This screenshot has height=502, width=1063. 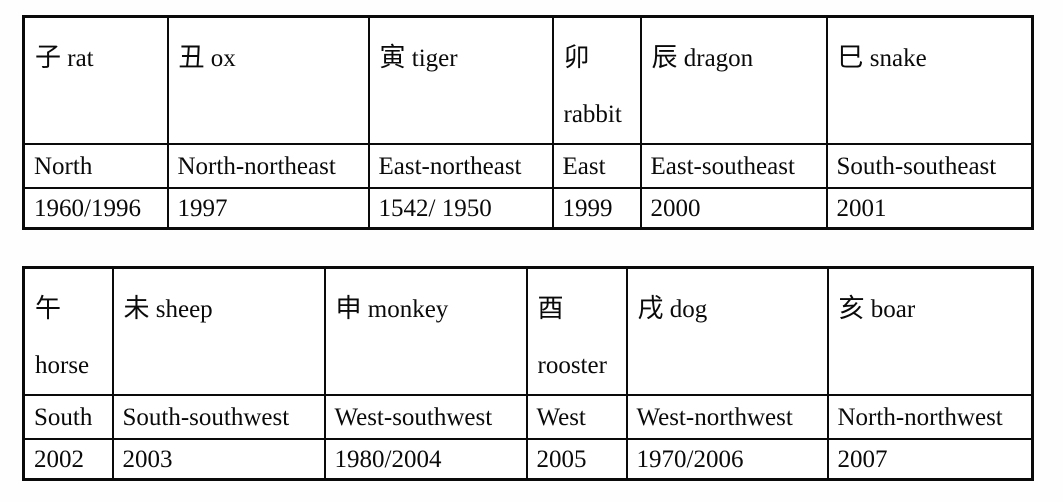 I want to click on cell-boar-direction: North-northwest, so click(x=930, y=417).